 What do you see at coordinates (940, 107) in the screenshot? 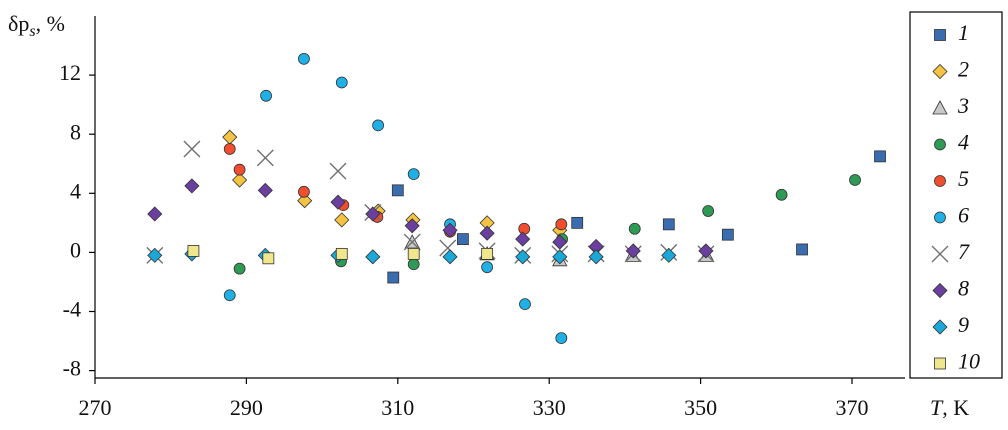
I see `marker-triangle` at bounding box center [940, 107].